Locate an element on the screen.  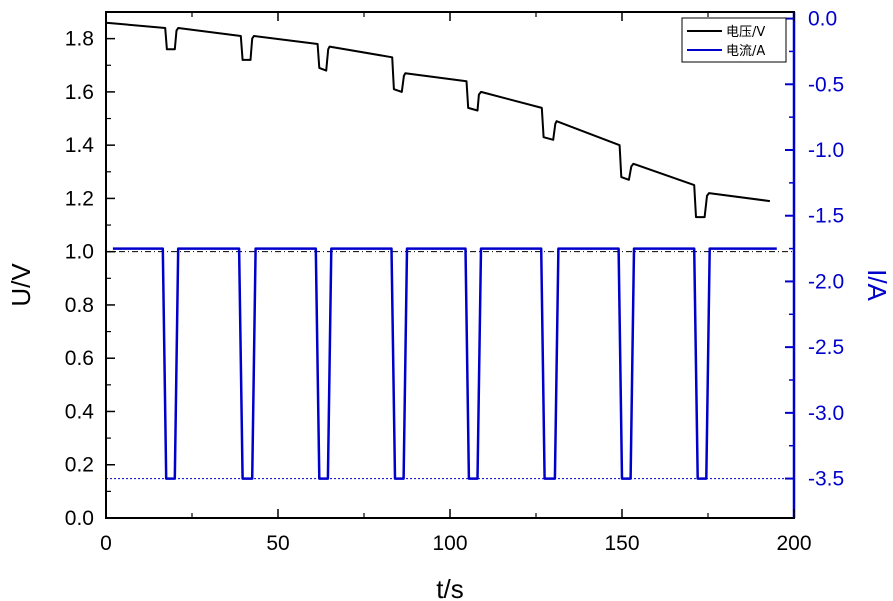
y2-tick-label-1: -0.5 is located at coordinates (826, 84).